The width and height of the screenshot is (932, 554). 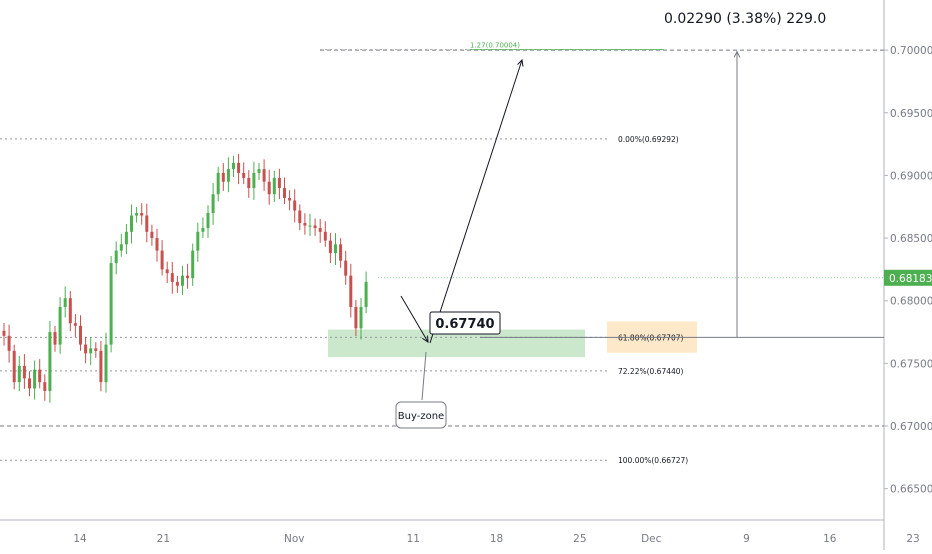 I want to click on x-tick-label: 18, so click(x=496, y=539).